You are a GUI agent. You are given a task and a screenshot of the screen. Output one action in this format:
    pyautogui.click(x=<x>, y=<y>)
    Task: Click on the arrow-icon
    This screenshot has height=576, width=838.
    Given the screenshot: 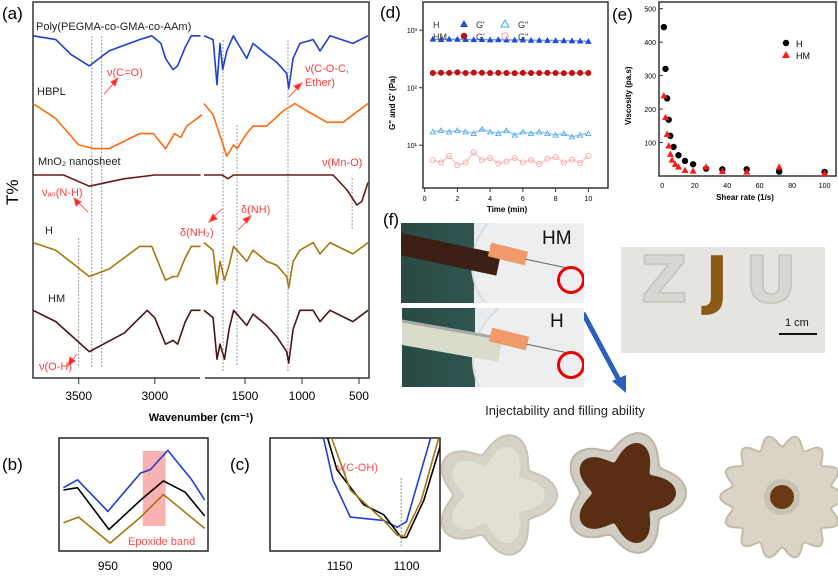 What is the action you would take?
    pyautogui.click(x=603, y=352)
    